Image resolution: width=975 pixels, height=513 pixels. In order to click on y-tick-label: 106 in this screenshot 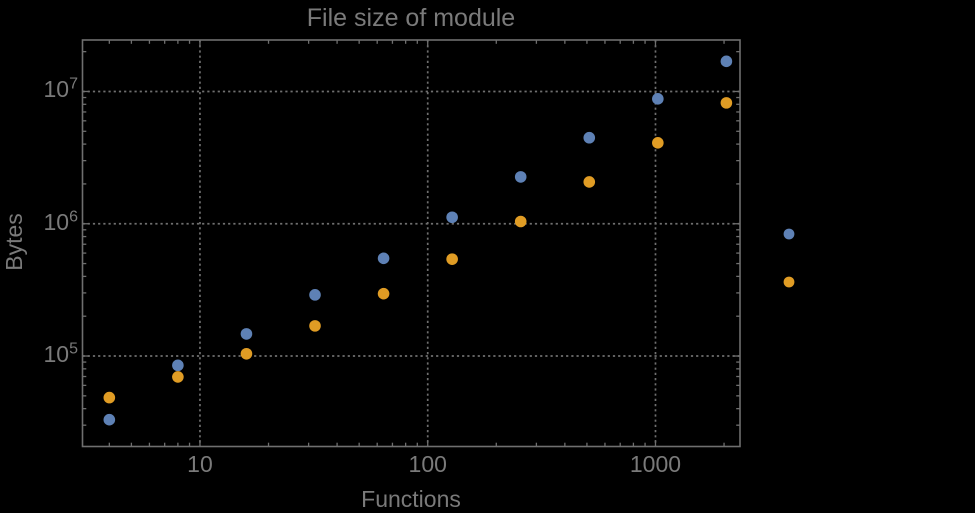, I will do `click(61, 221)`.